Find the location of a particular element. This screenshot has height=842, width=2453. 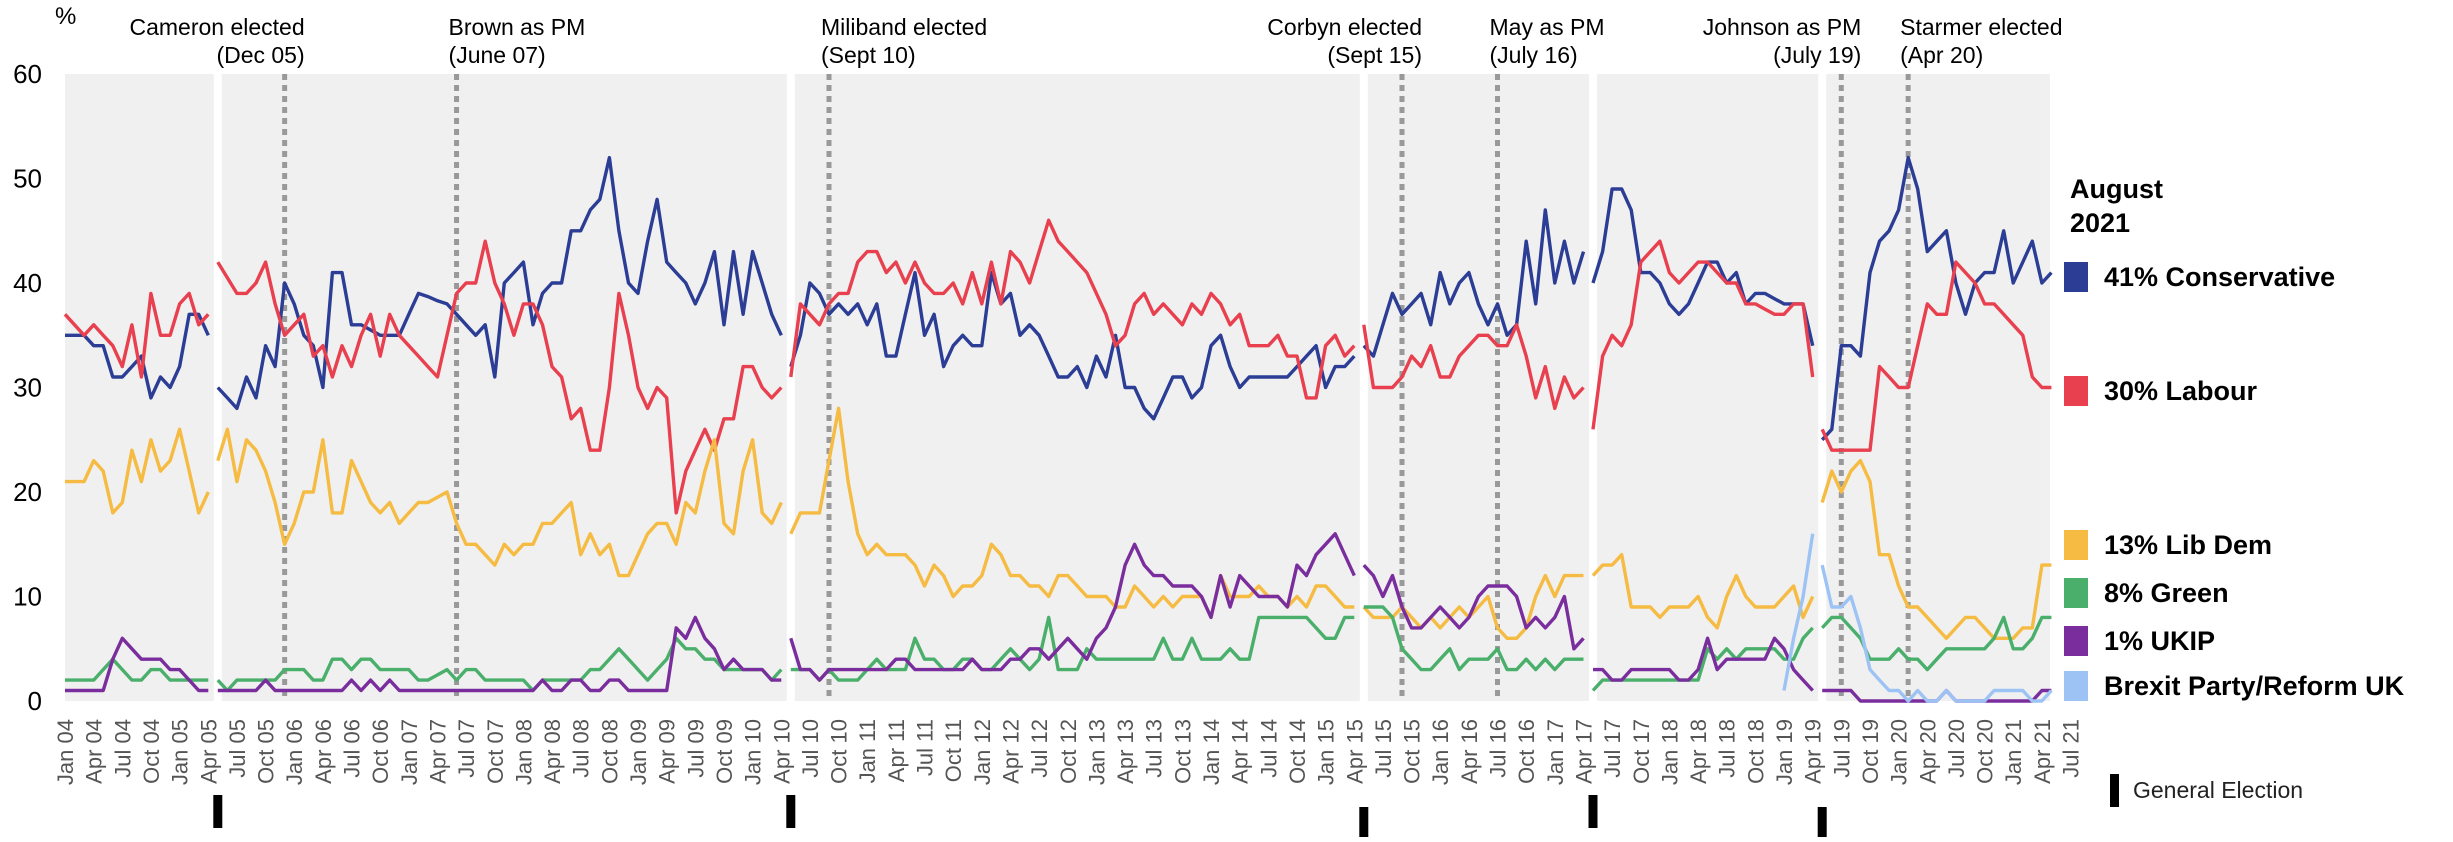

x-tick-label-28: Jan 11 is located at coordinates (867, 751).